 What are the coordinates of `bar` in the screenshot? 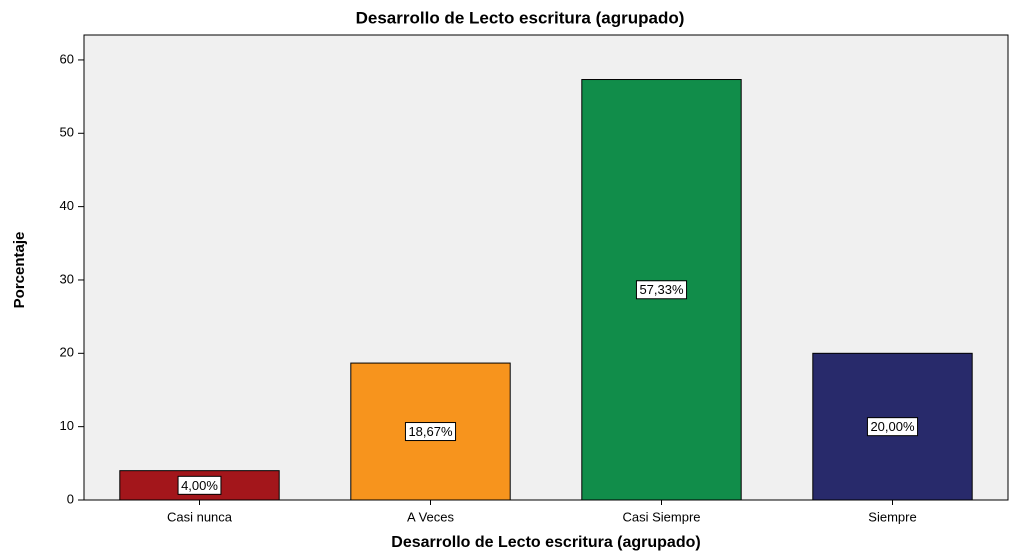 It's located at (430, 431).